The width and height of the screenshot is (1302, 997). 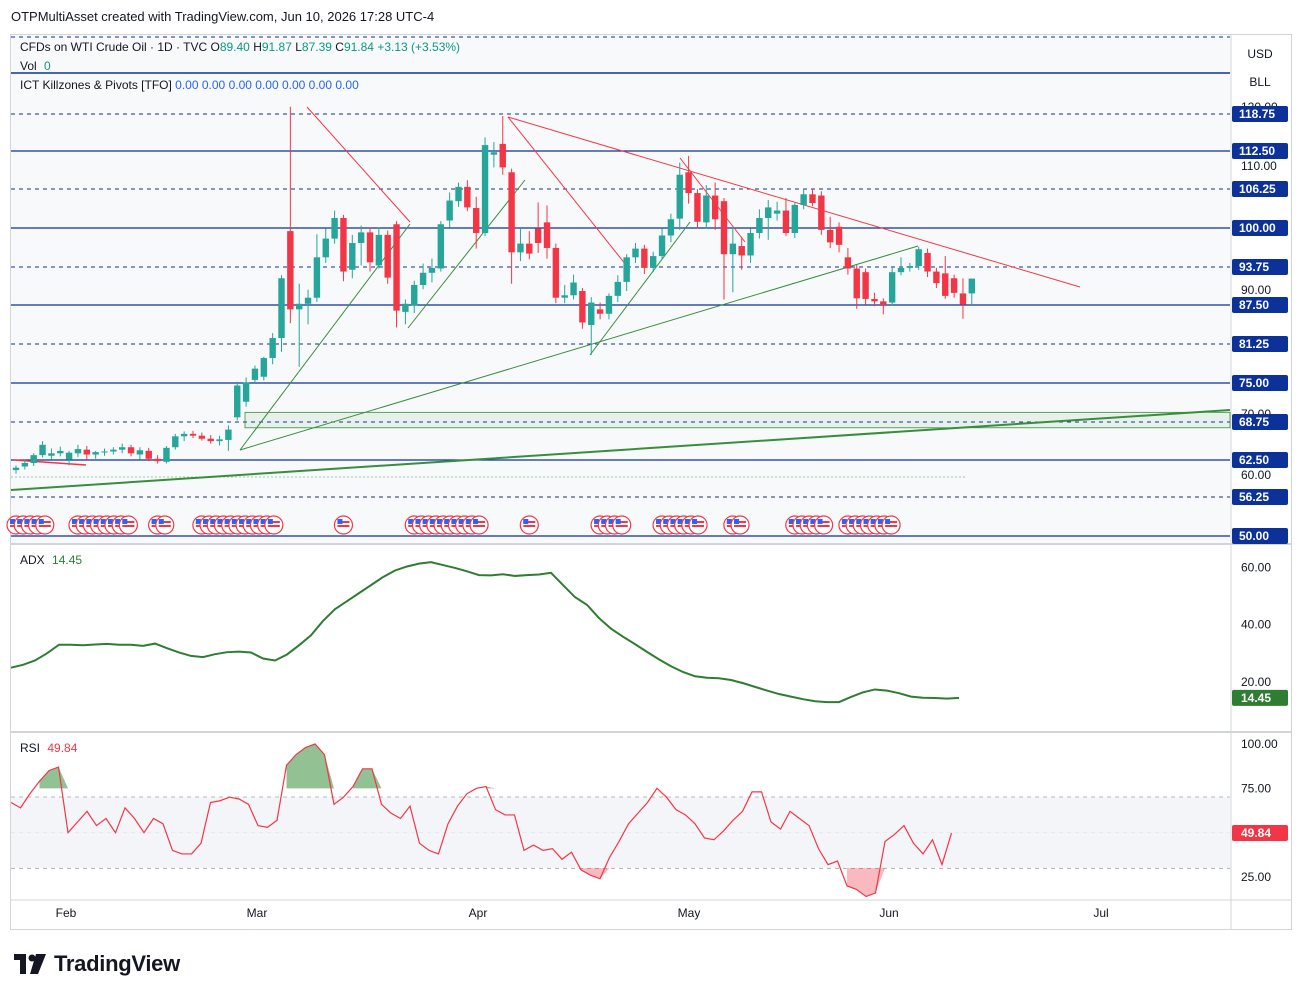 I want to click on adx-axis-tick: 60.00, so click(x=1256, y=567).